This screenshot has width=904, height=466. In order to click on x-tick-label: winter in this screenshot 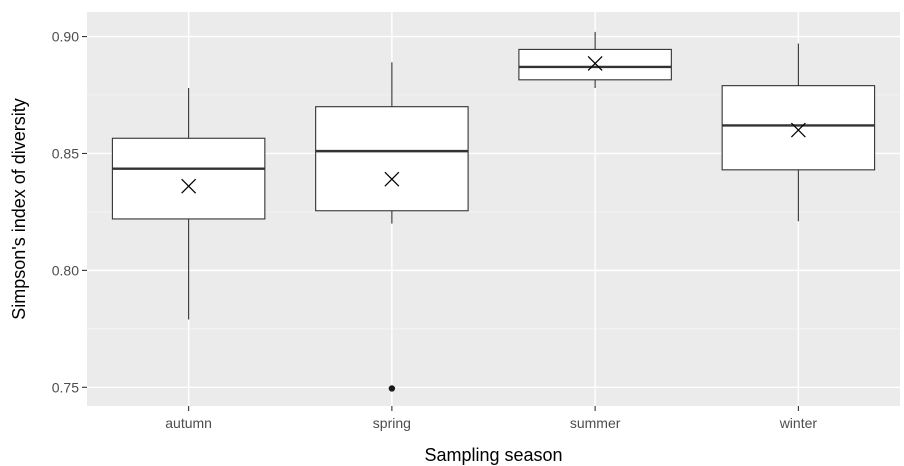, I will do `click(798, 423)`.